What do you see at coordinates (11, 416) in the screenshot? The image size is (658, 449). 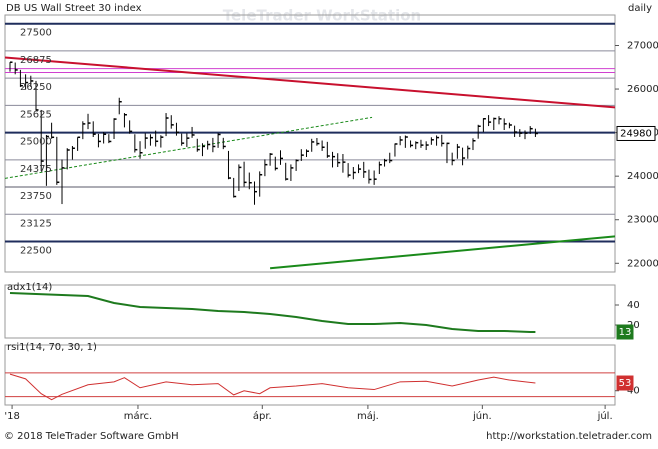 I see `x-tick-label: '18` at bounding box center [11, 416].